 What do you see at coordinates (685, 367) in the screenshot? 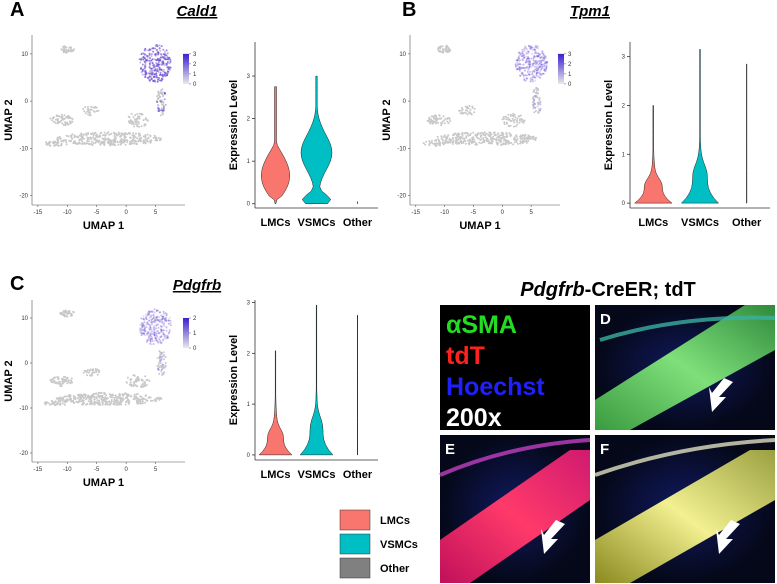
I see `image-d` at bounding box center [685, 367].